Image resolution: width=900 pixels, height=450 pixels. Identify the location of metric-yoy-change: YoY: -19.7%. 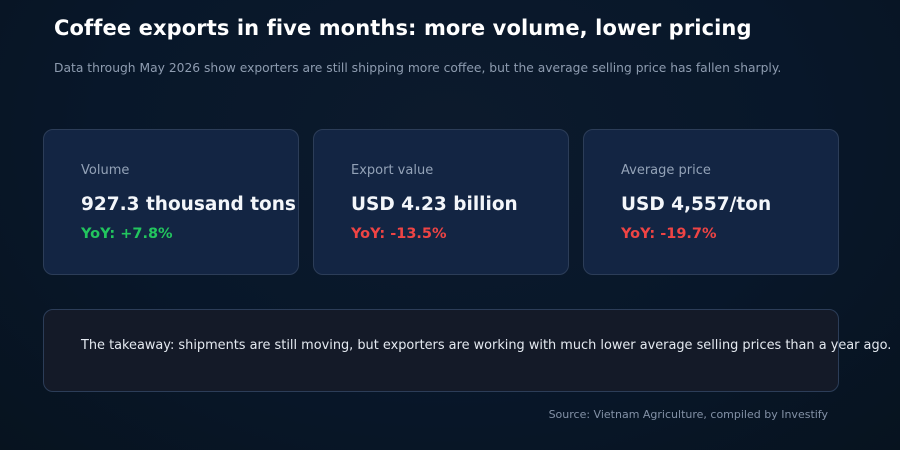
(669, 234).